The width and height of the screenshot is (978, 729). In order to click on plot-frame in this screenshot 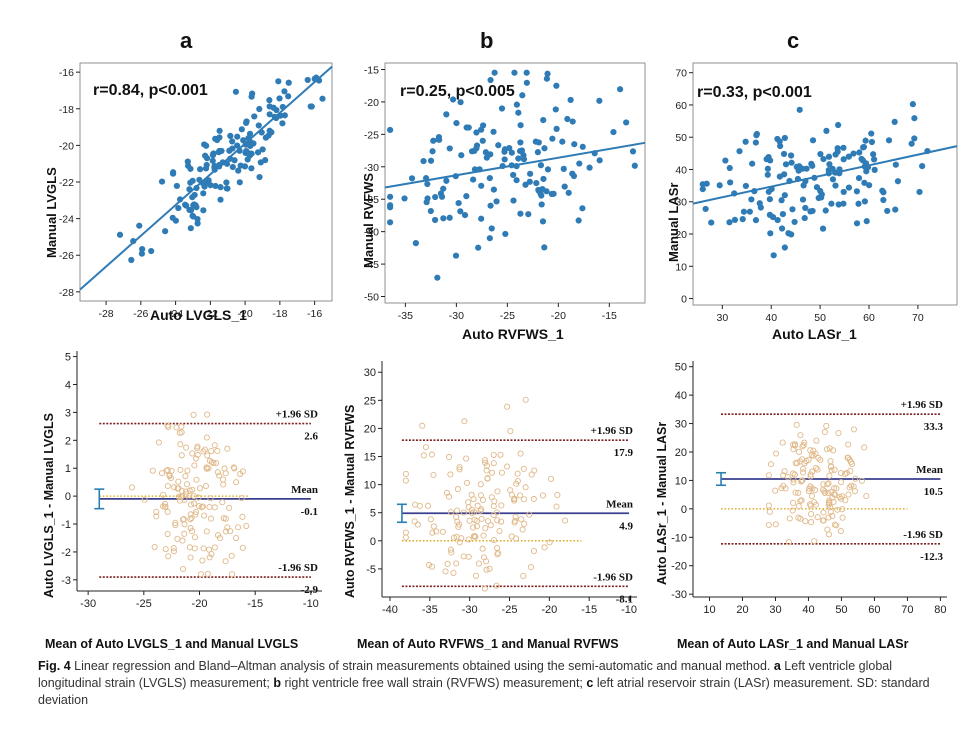, I will do `click(515, 183)`.